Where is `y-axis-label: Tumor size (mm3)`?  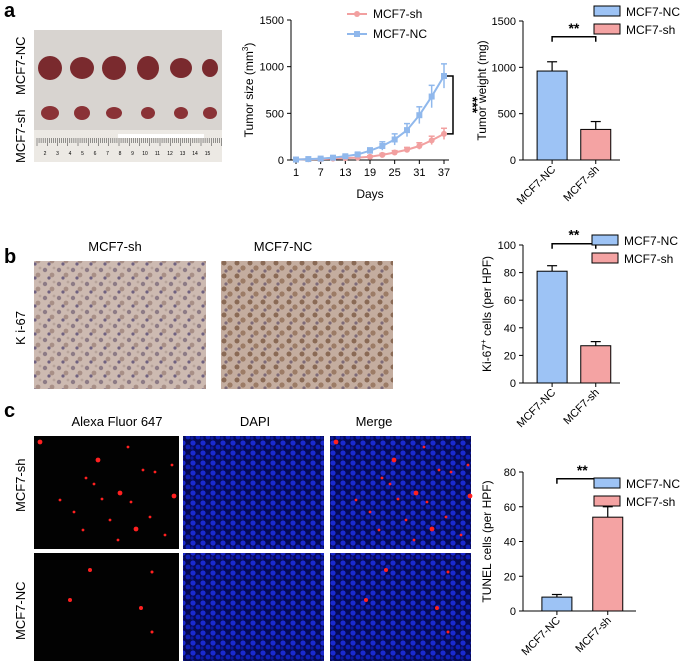
y-axis-label: Tumor size (mm3) is located at coordinates (248, 90).